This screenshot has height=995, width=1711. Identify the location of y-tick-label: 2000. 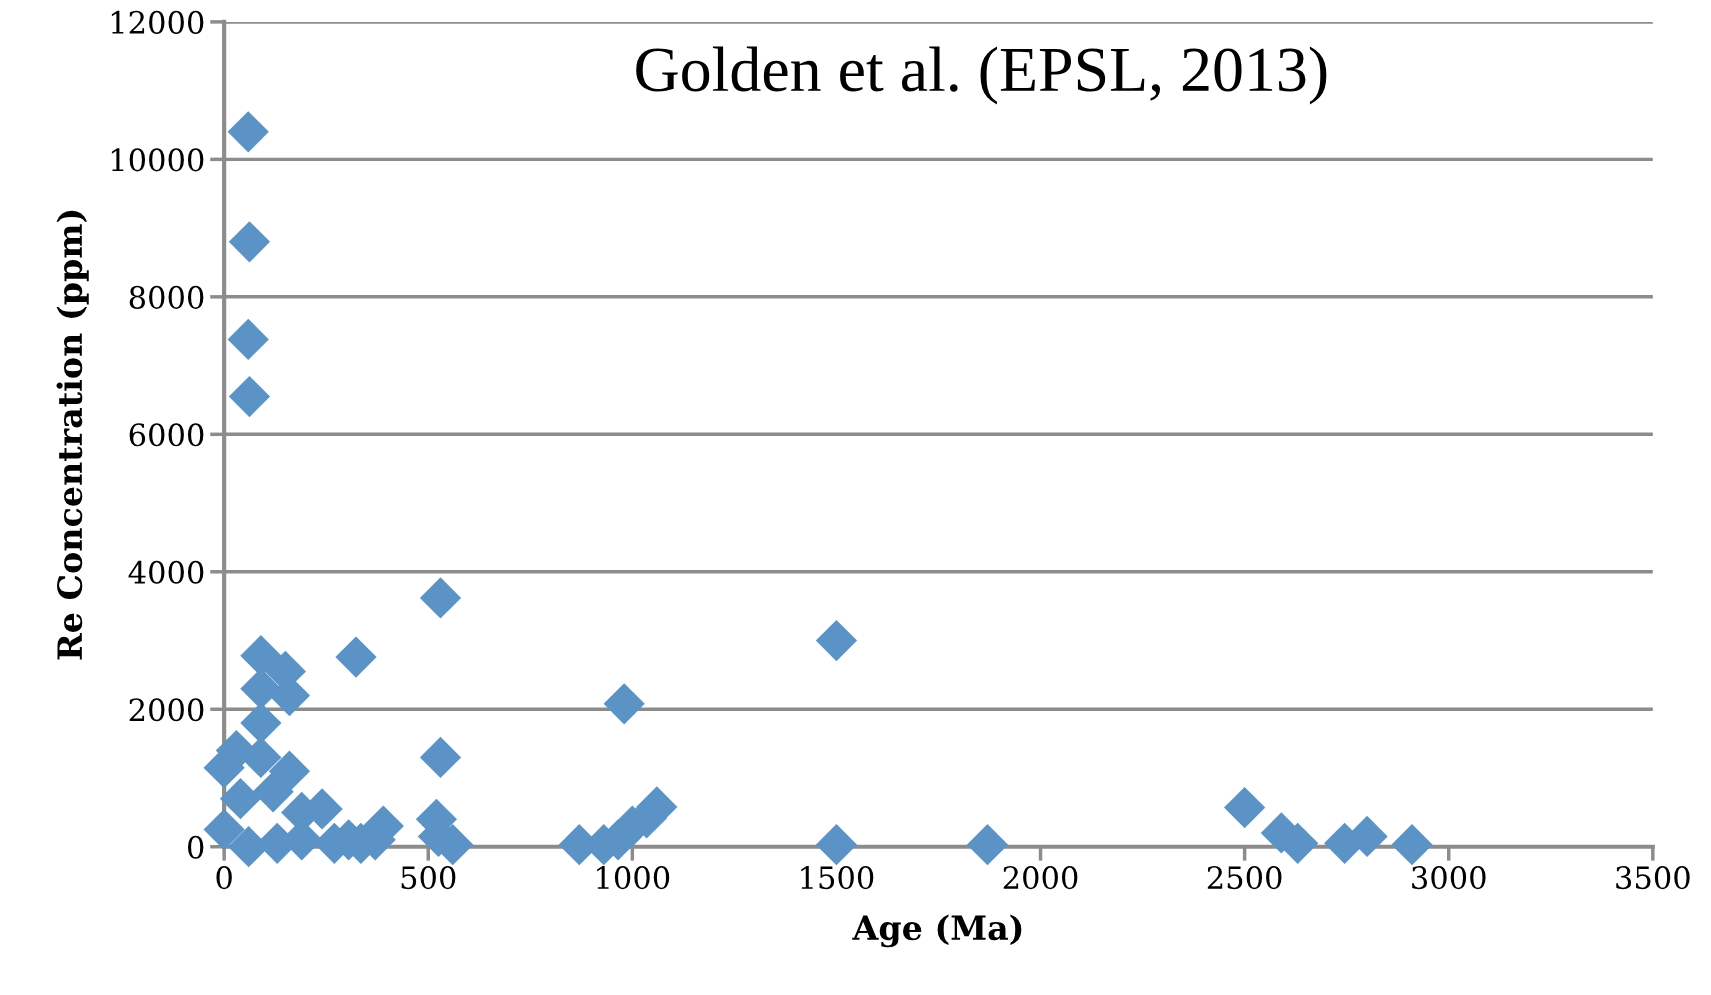
(166, 710).